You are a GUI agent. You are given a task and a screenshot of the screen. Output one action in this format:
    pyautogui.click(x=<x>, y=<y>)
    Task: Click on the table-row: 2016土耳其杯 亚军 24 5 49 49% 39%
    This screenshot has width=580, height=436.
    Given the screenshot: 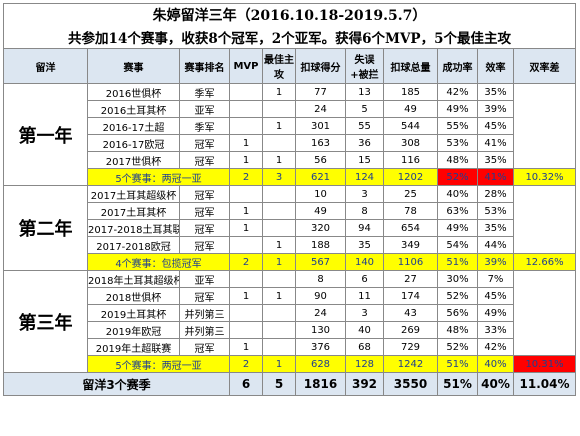 What is the action you would take?
    pyautogui.click(x=290, y=109)
    